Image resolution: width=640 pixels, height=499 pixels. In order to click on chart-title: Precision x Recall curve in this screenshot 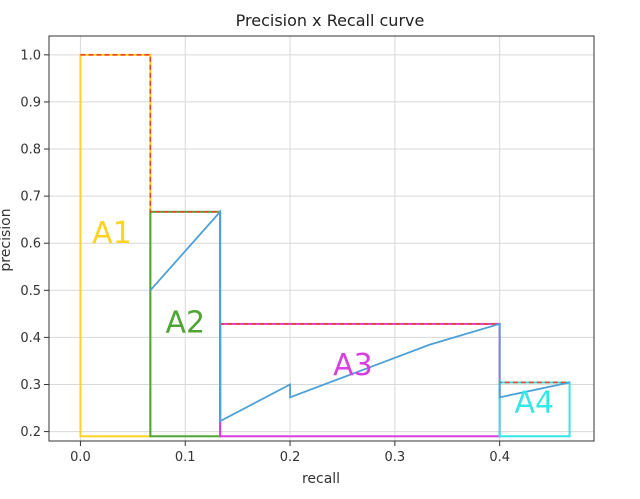, I will do `click(330, 20)`.